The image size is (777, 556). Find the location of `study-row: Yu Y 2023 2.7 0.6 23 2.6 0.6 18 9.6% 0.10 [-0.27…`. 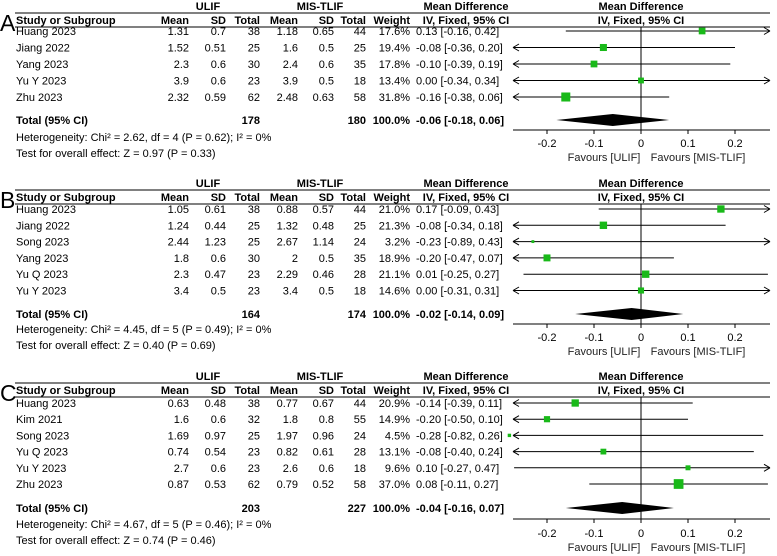

study-row: Yu Y 2023 2.7 0.6 23 2.6 0.6 18 9.6% 0.10 [-0.27… is located at coordinates (393, 469).